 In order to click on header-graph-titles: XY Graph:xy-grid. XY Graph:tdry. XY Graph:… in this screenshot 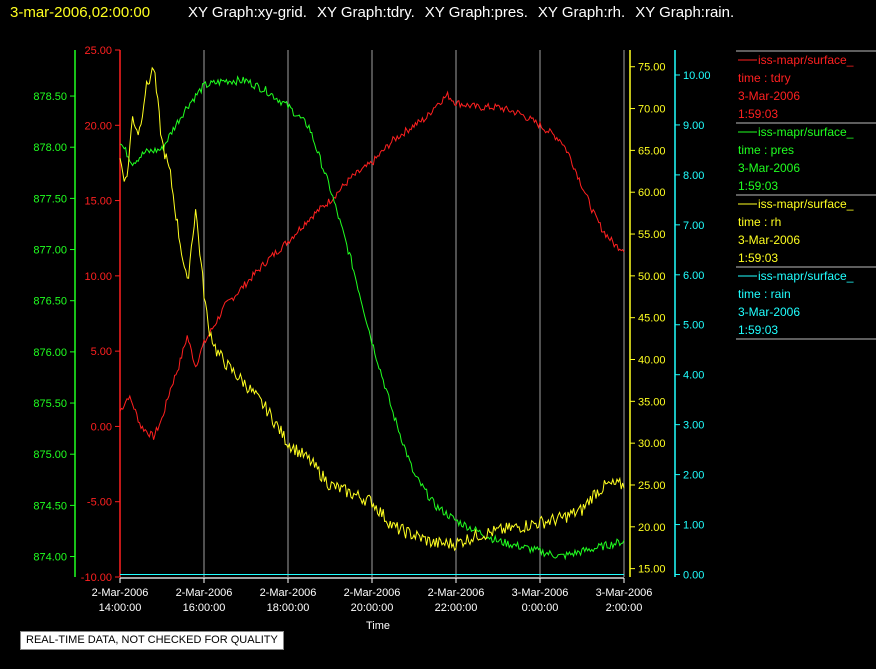, I will do `click(461, 12)`.